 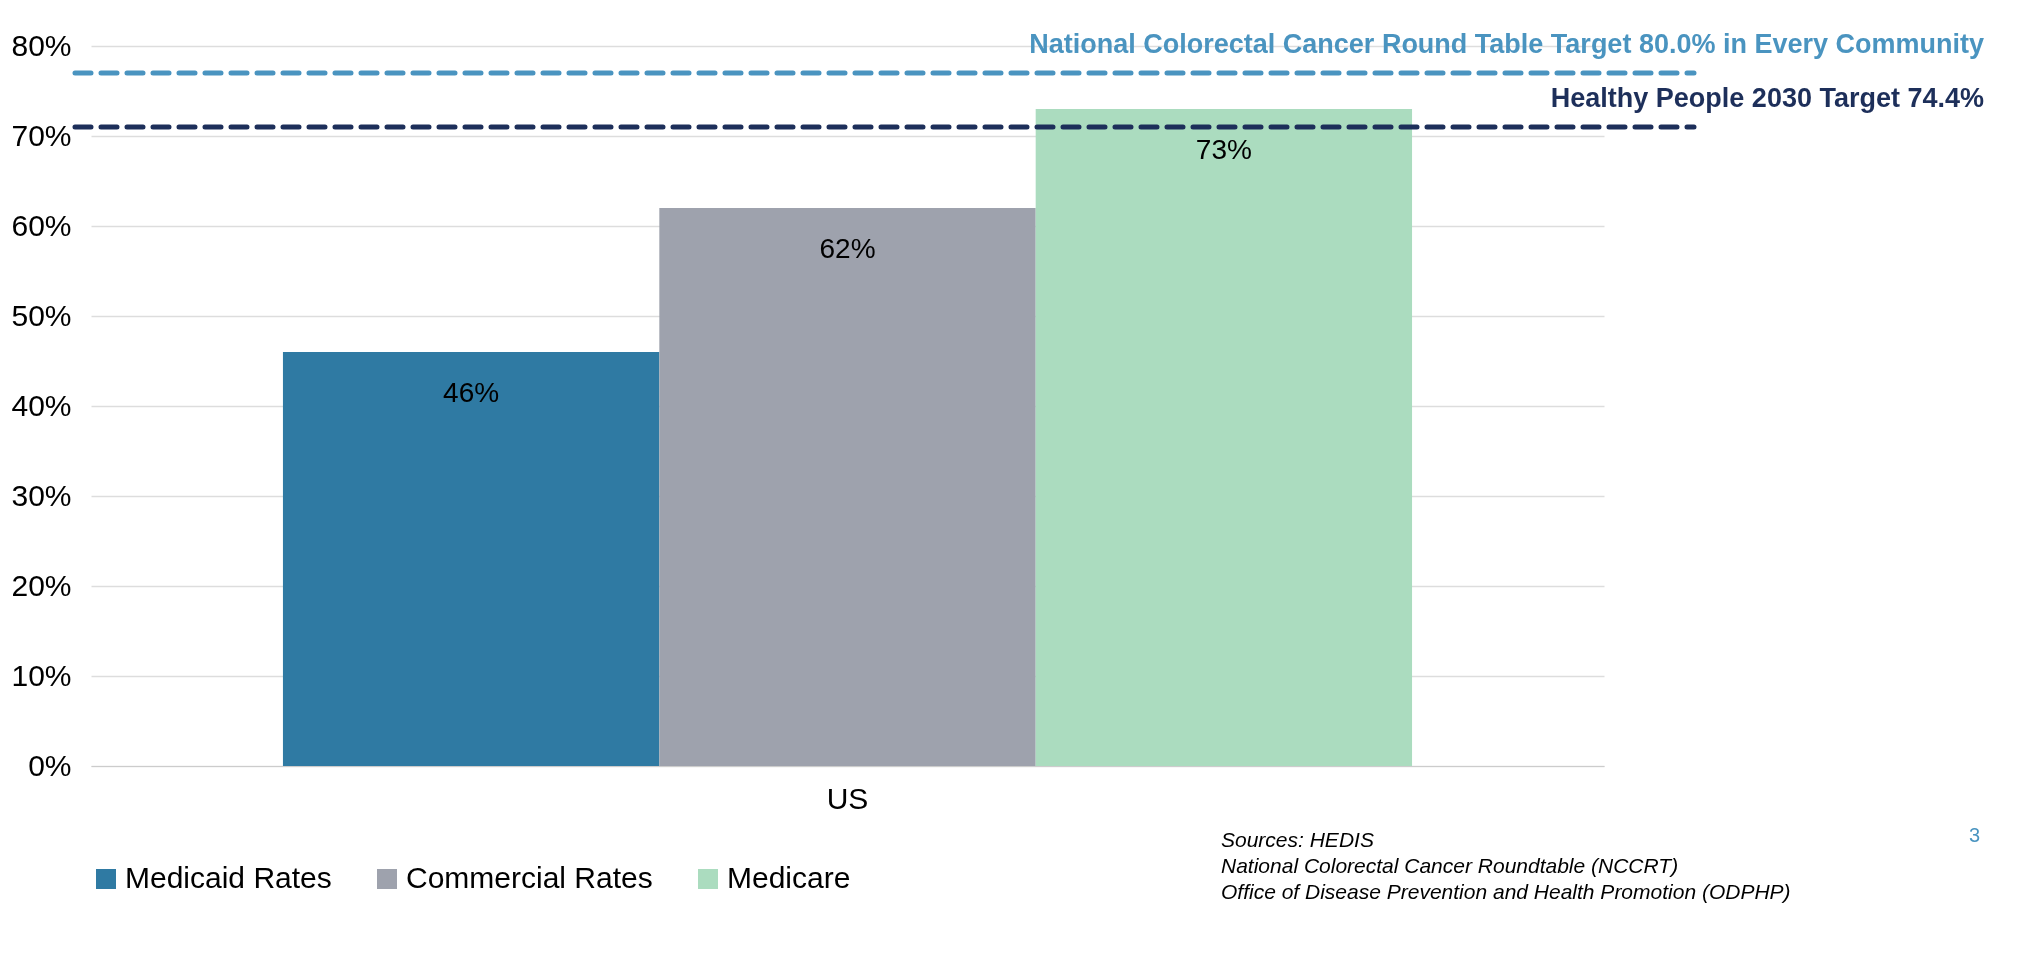 I want to click on y-tick-label: 80%, so click(x=41, y=45).